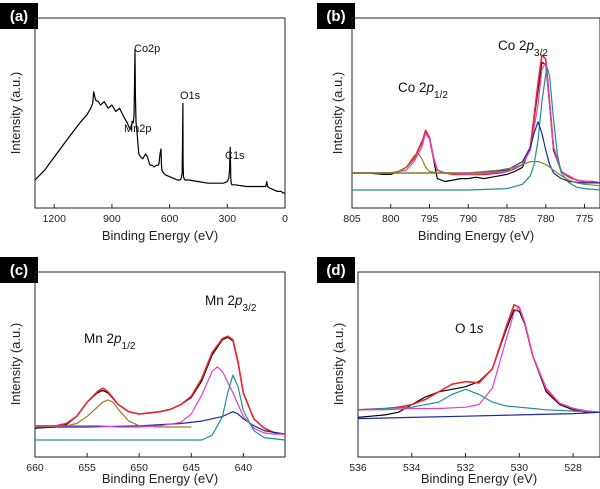  I want to click on x-tick-label: 900, so click(112, 219).